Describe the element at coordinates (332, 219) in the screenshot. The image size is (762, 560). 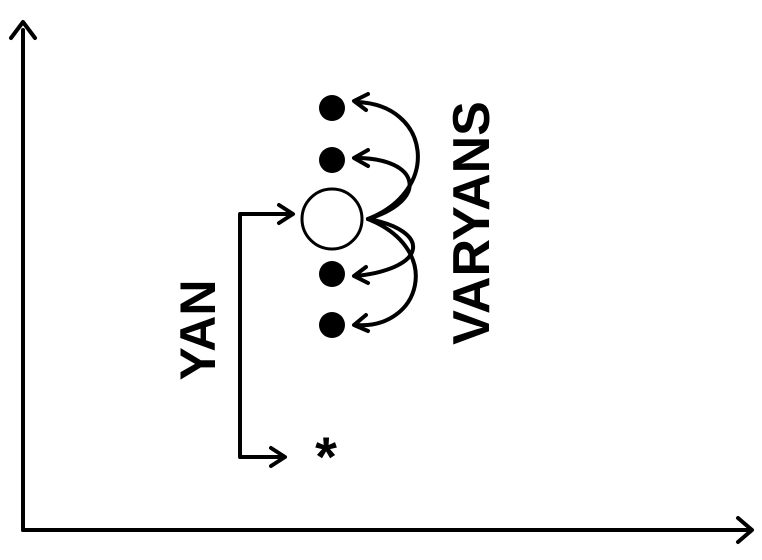
I see `mean-circle` at that location.